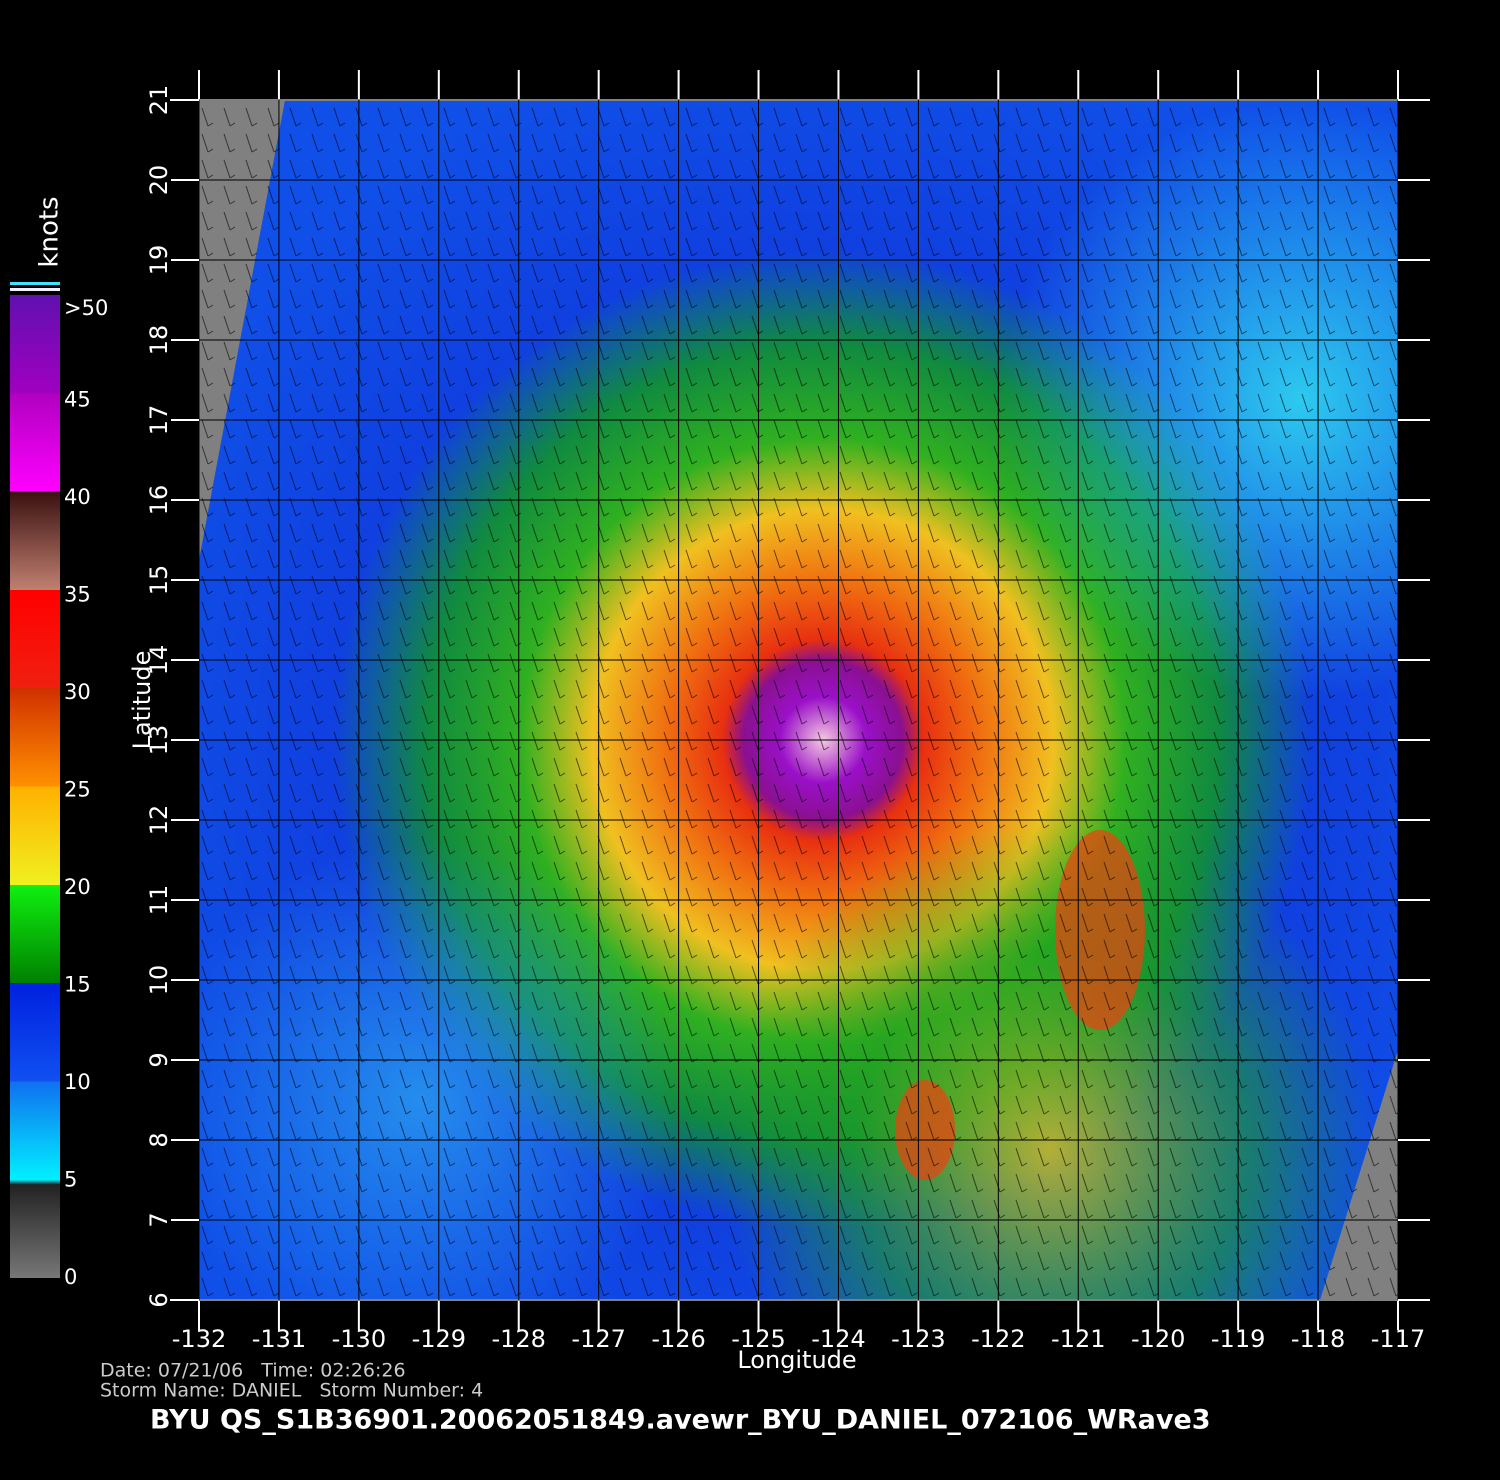 The height and width of the screenshot is (1480, 1500). I want to click on colorbar-tick-label: 45, so click(77, 400).